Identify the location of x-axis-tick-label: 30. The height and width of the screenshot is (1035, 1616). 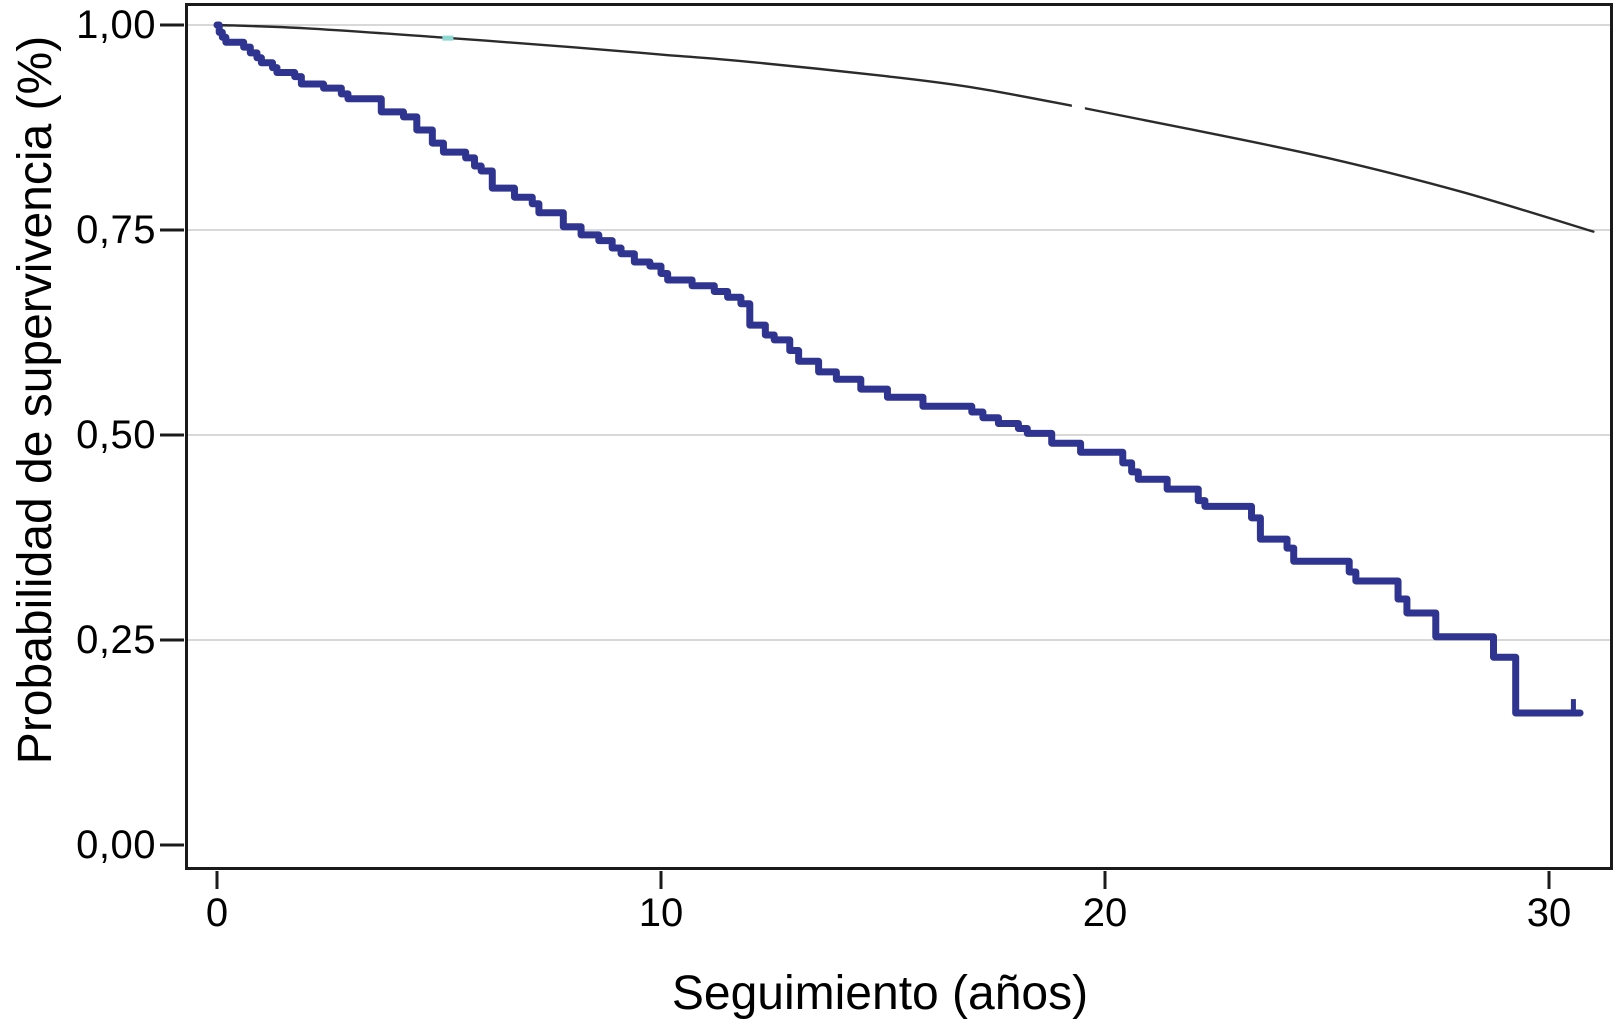
(1549, 913).